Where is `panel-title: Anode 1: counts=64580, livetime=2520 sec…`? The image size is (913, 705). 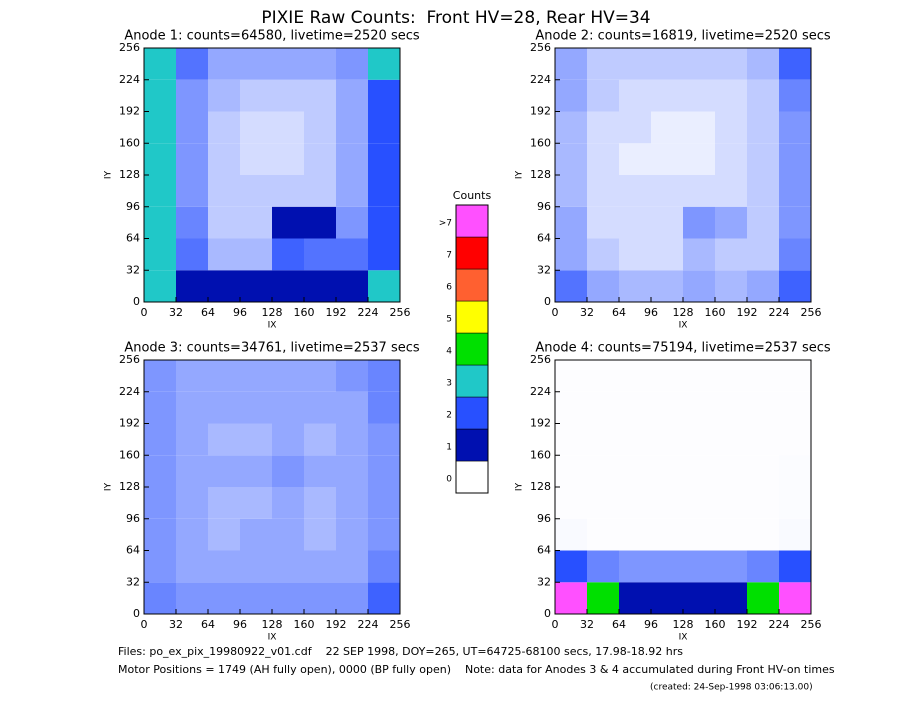 panel-title: Anode 1: counts=64580, livetime=2520 sec… is located at coordinates (272, 36).